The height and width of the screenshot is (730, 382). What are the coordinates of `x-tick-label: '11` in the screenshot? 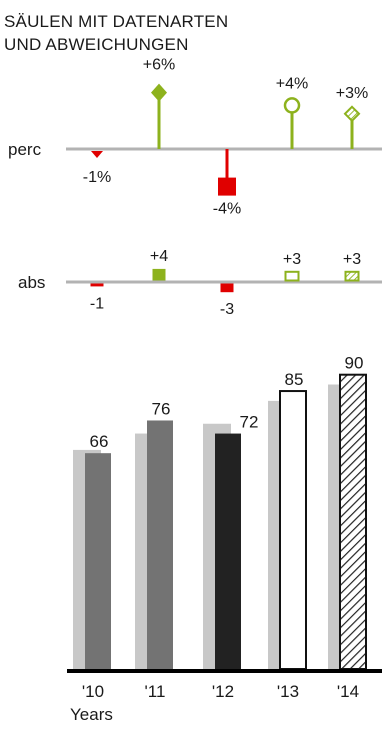 It's located at (155, 691).